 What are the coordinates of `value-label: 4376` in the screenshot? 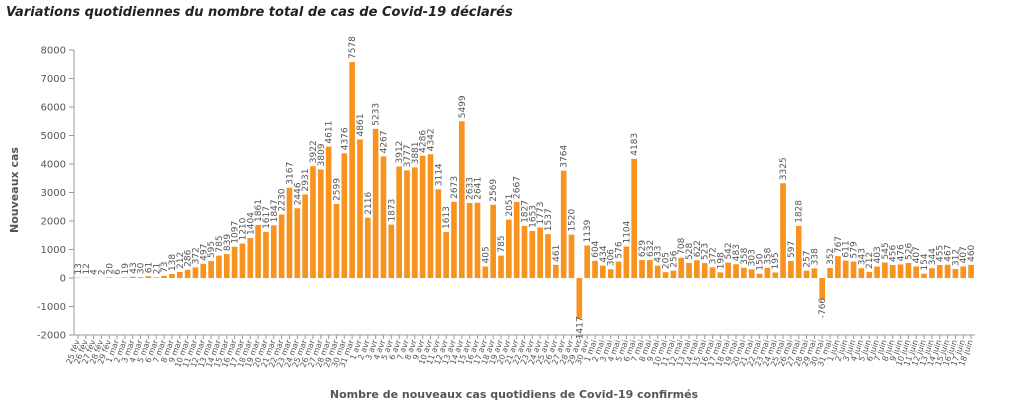 It's located at (345, 138).